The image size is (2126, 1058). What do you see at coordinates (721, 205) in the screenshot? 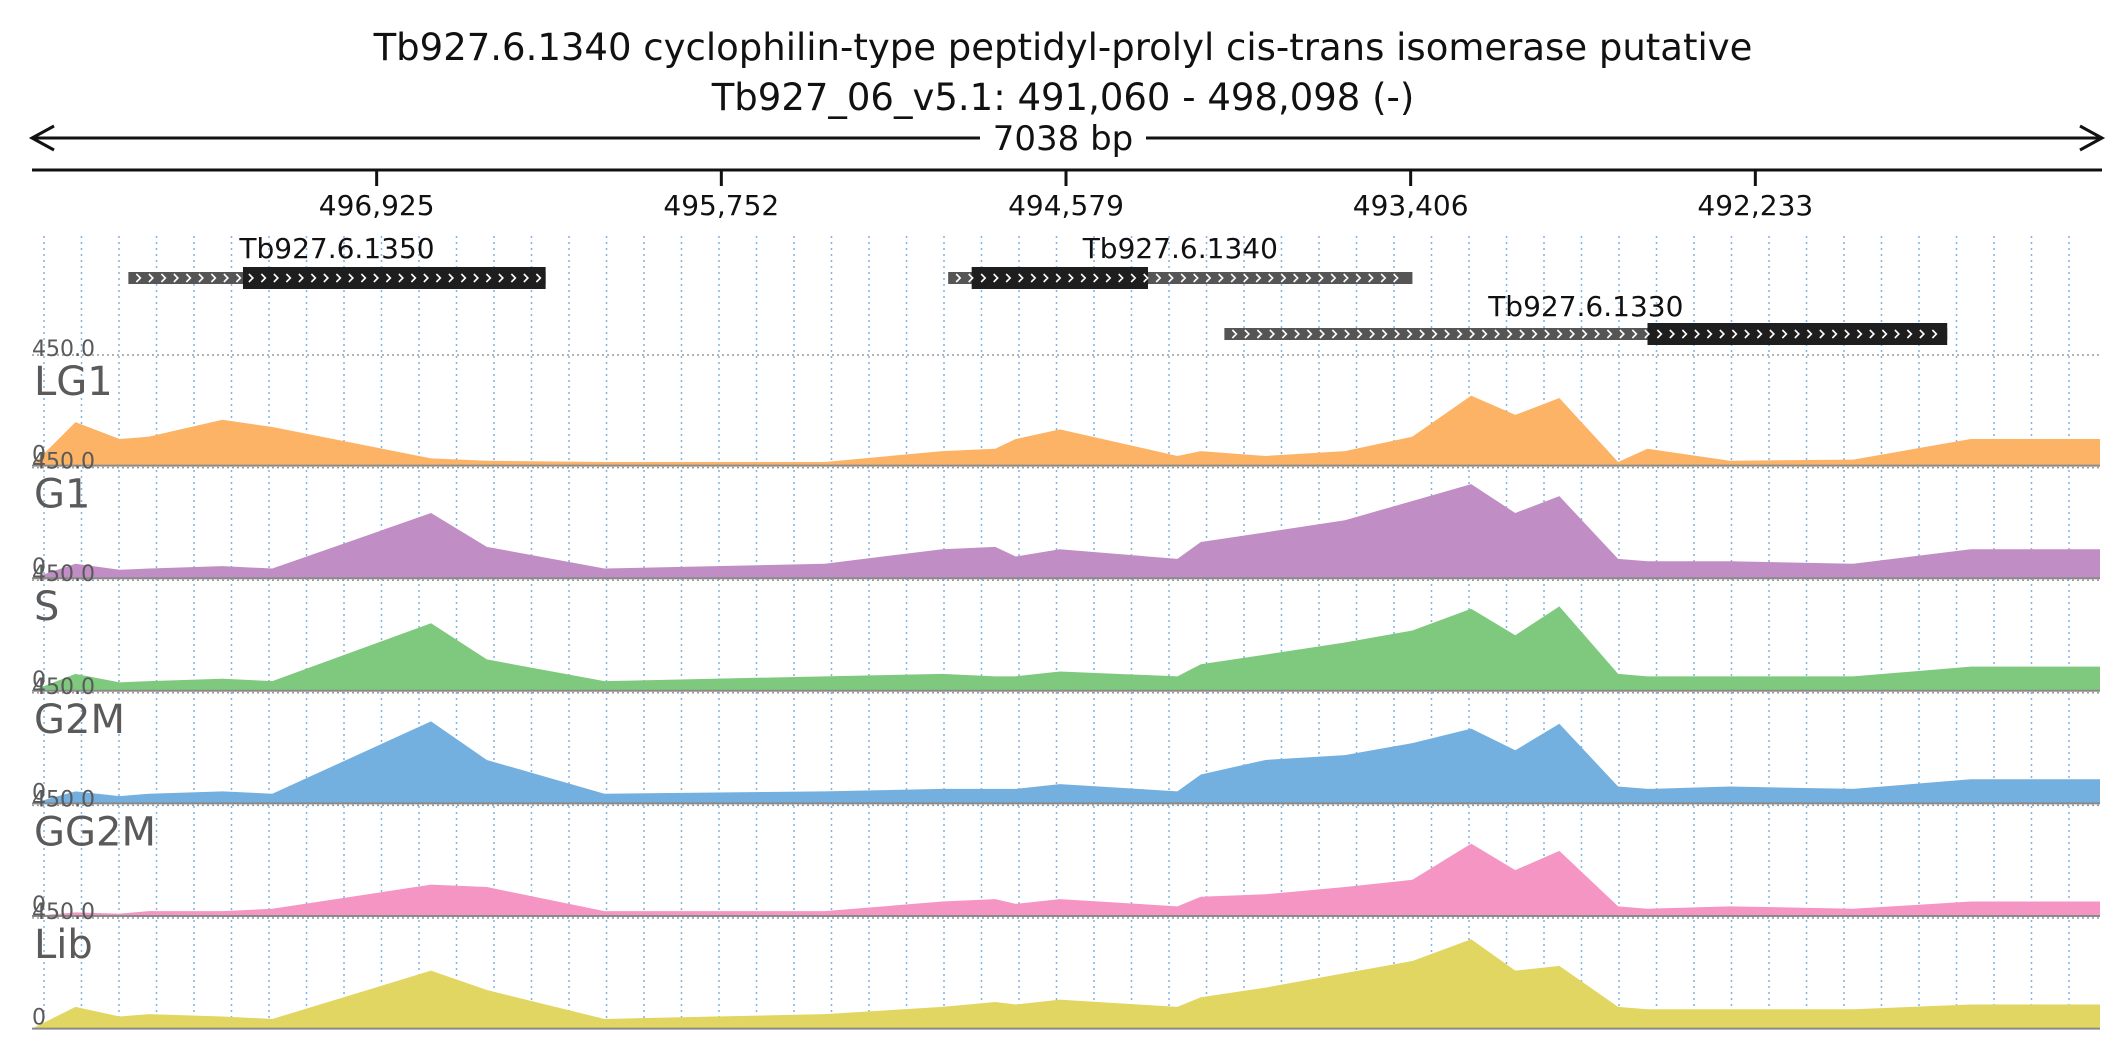
I see `ruler-tick-label: 495,752` at bounding box center [721, 205].